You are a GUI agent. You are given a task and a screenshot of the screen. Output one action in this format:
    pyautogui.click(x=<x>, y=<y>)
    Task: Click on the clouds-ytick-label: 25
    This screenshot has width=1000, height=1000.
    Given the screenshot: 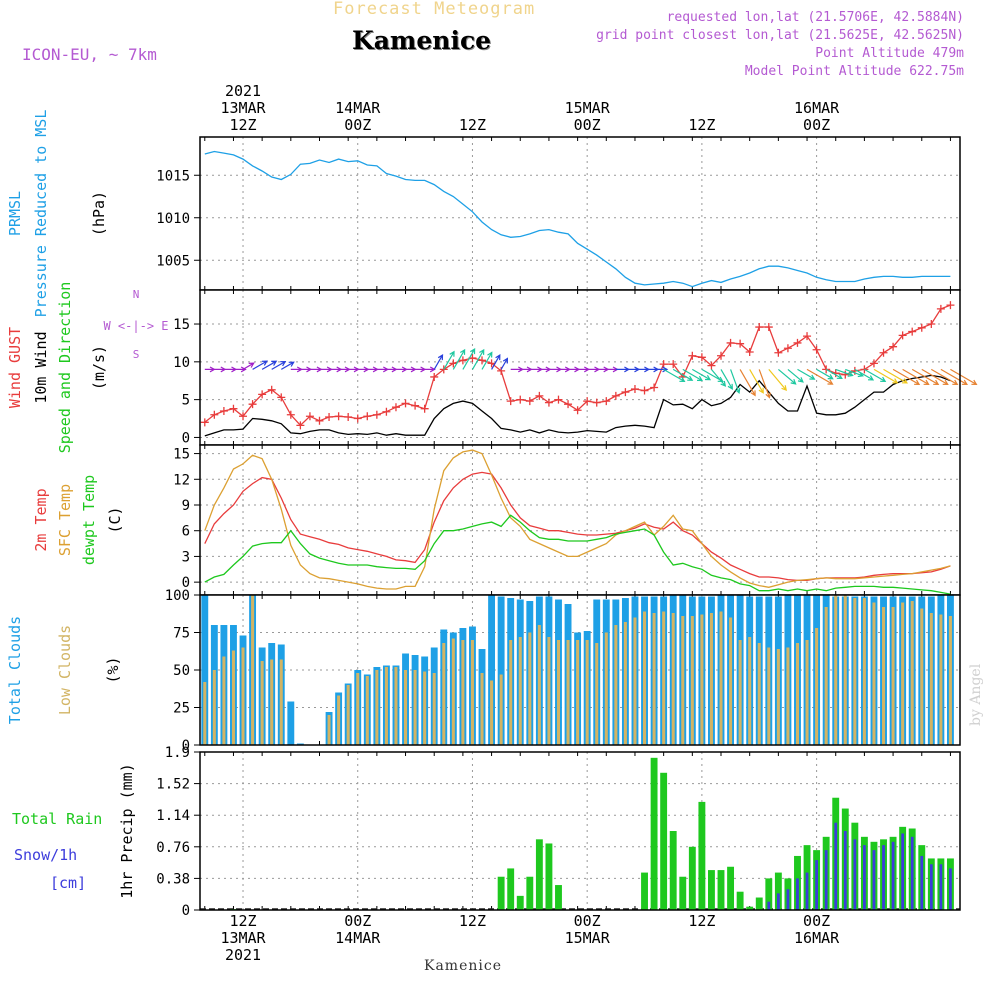 What is the action you would take?
    pyautogui.click(x=181, y=709)
    